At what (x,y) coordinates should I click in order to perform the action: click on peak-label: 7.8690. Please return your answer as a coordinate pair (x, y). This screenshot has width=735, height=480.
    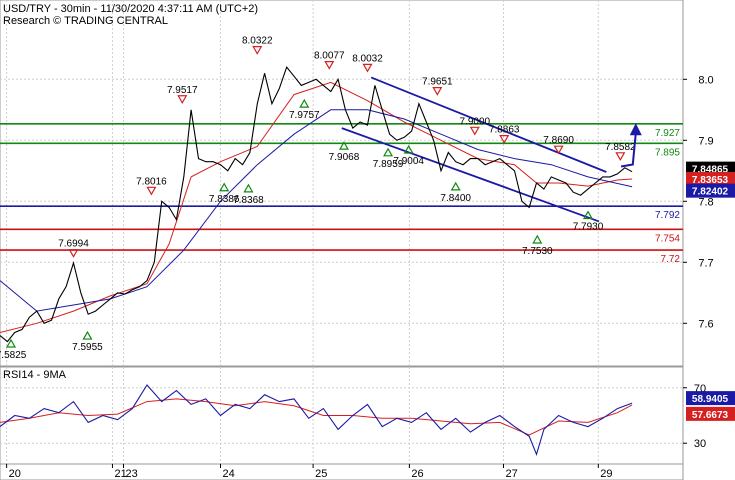
    Looking at the image, I should click on (558, 140).